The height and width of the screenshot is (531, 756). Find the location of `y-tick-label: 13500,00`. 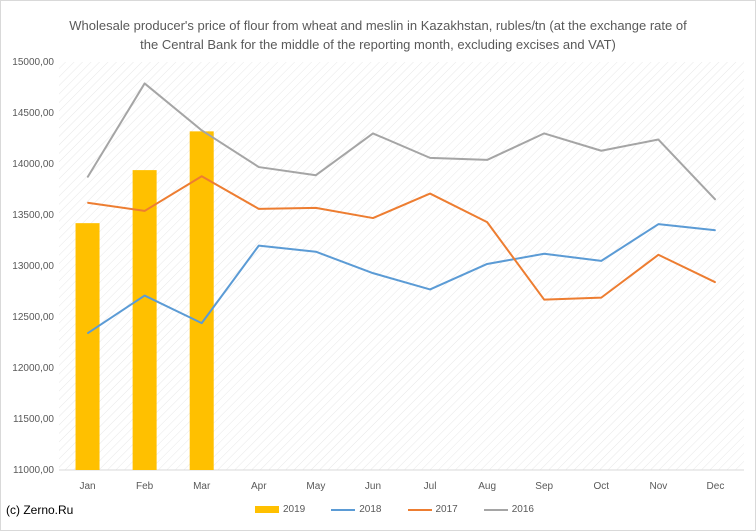

y-tick-label: 13500,00 is located at coordinates (33, 215).